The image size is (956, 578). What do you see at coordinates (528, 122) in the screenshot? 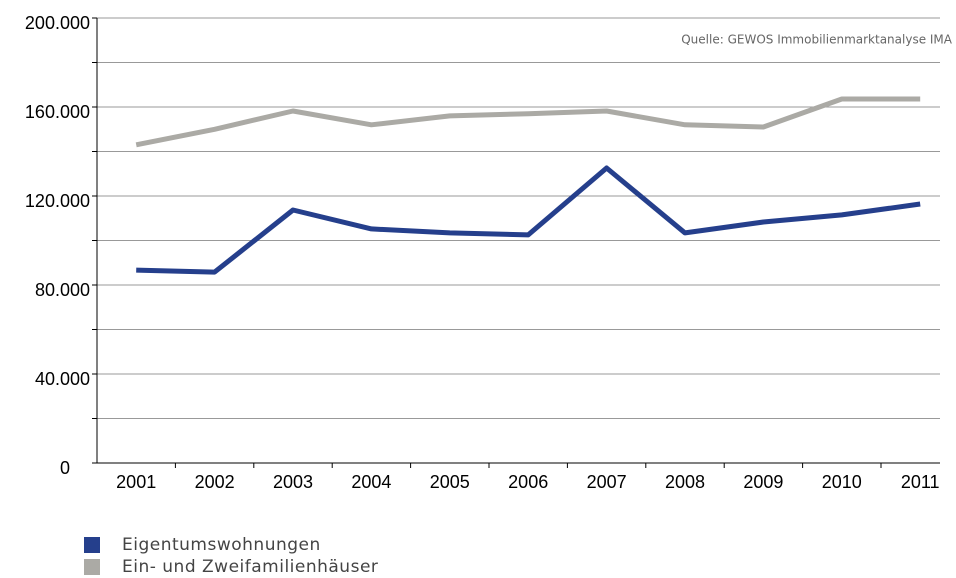
I see `series-line` at bounding box center [528, 122].